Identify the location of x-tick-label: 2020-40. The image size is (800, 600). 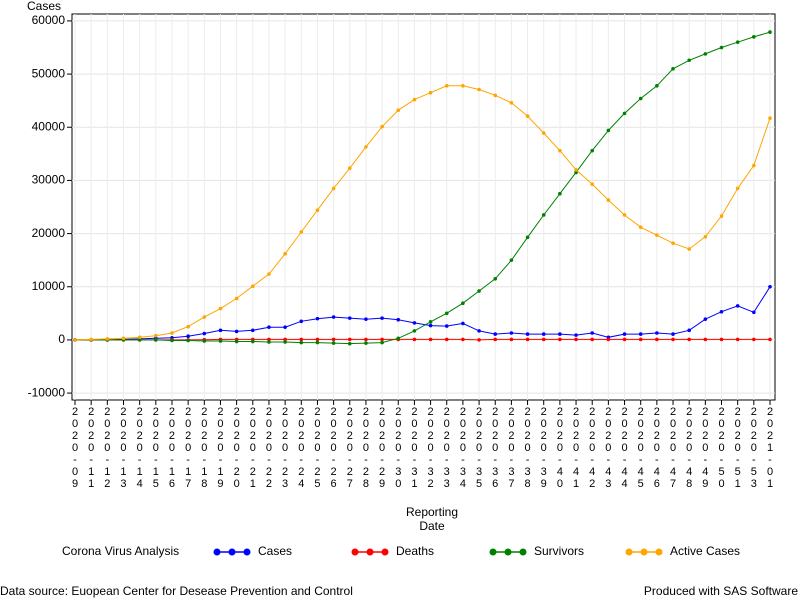
(560, 448).